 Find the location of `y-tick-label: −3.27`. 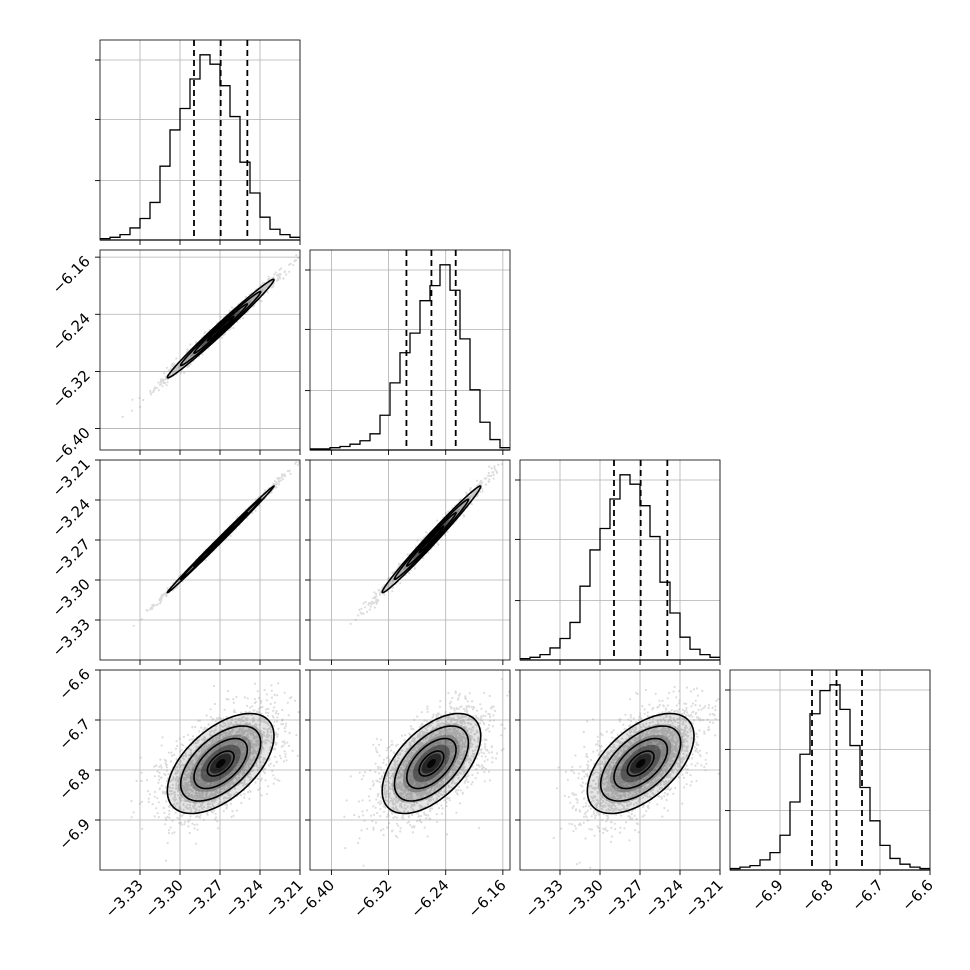

y-tick-label: −3.27 is located at coordinates (71, 557).